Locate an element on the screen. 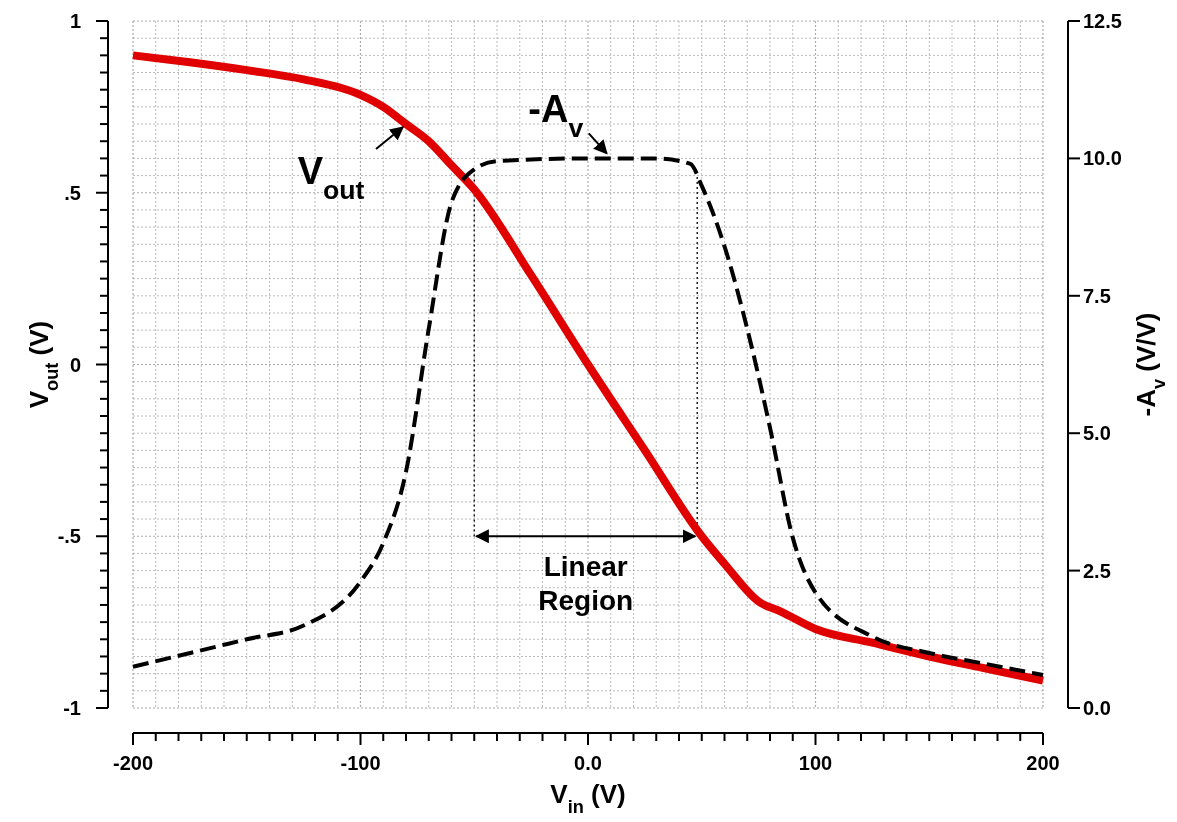 The width and height of the screenshot is (1177, 822). y-tick-label: -.5 is located at coordinates (69, 536).